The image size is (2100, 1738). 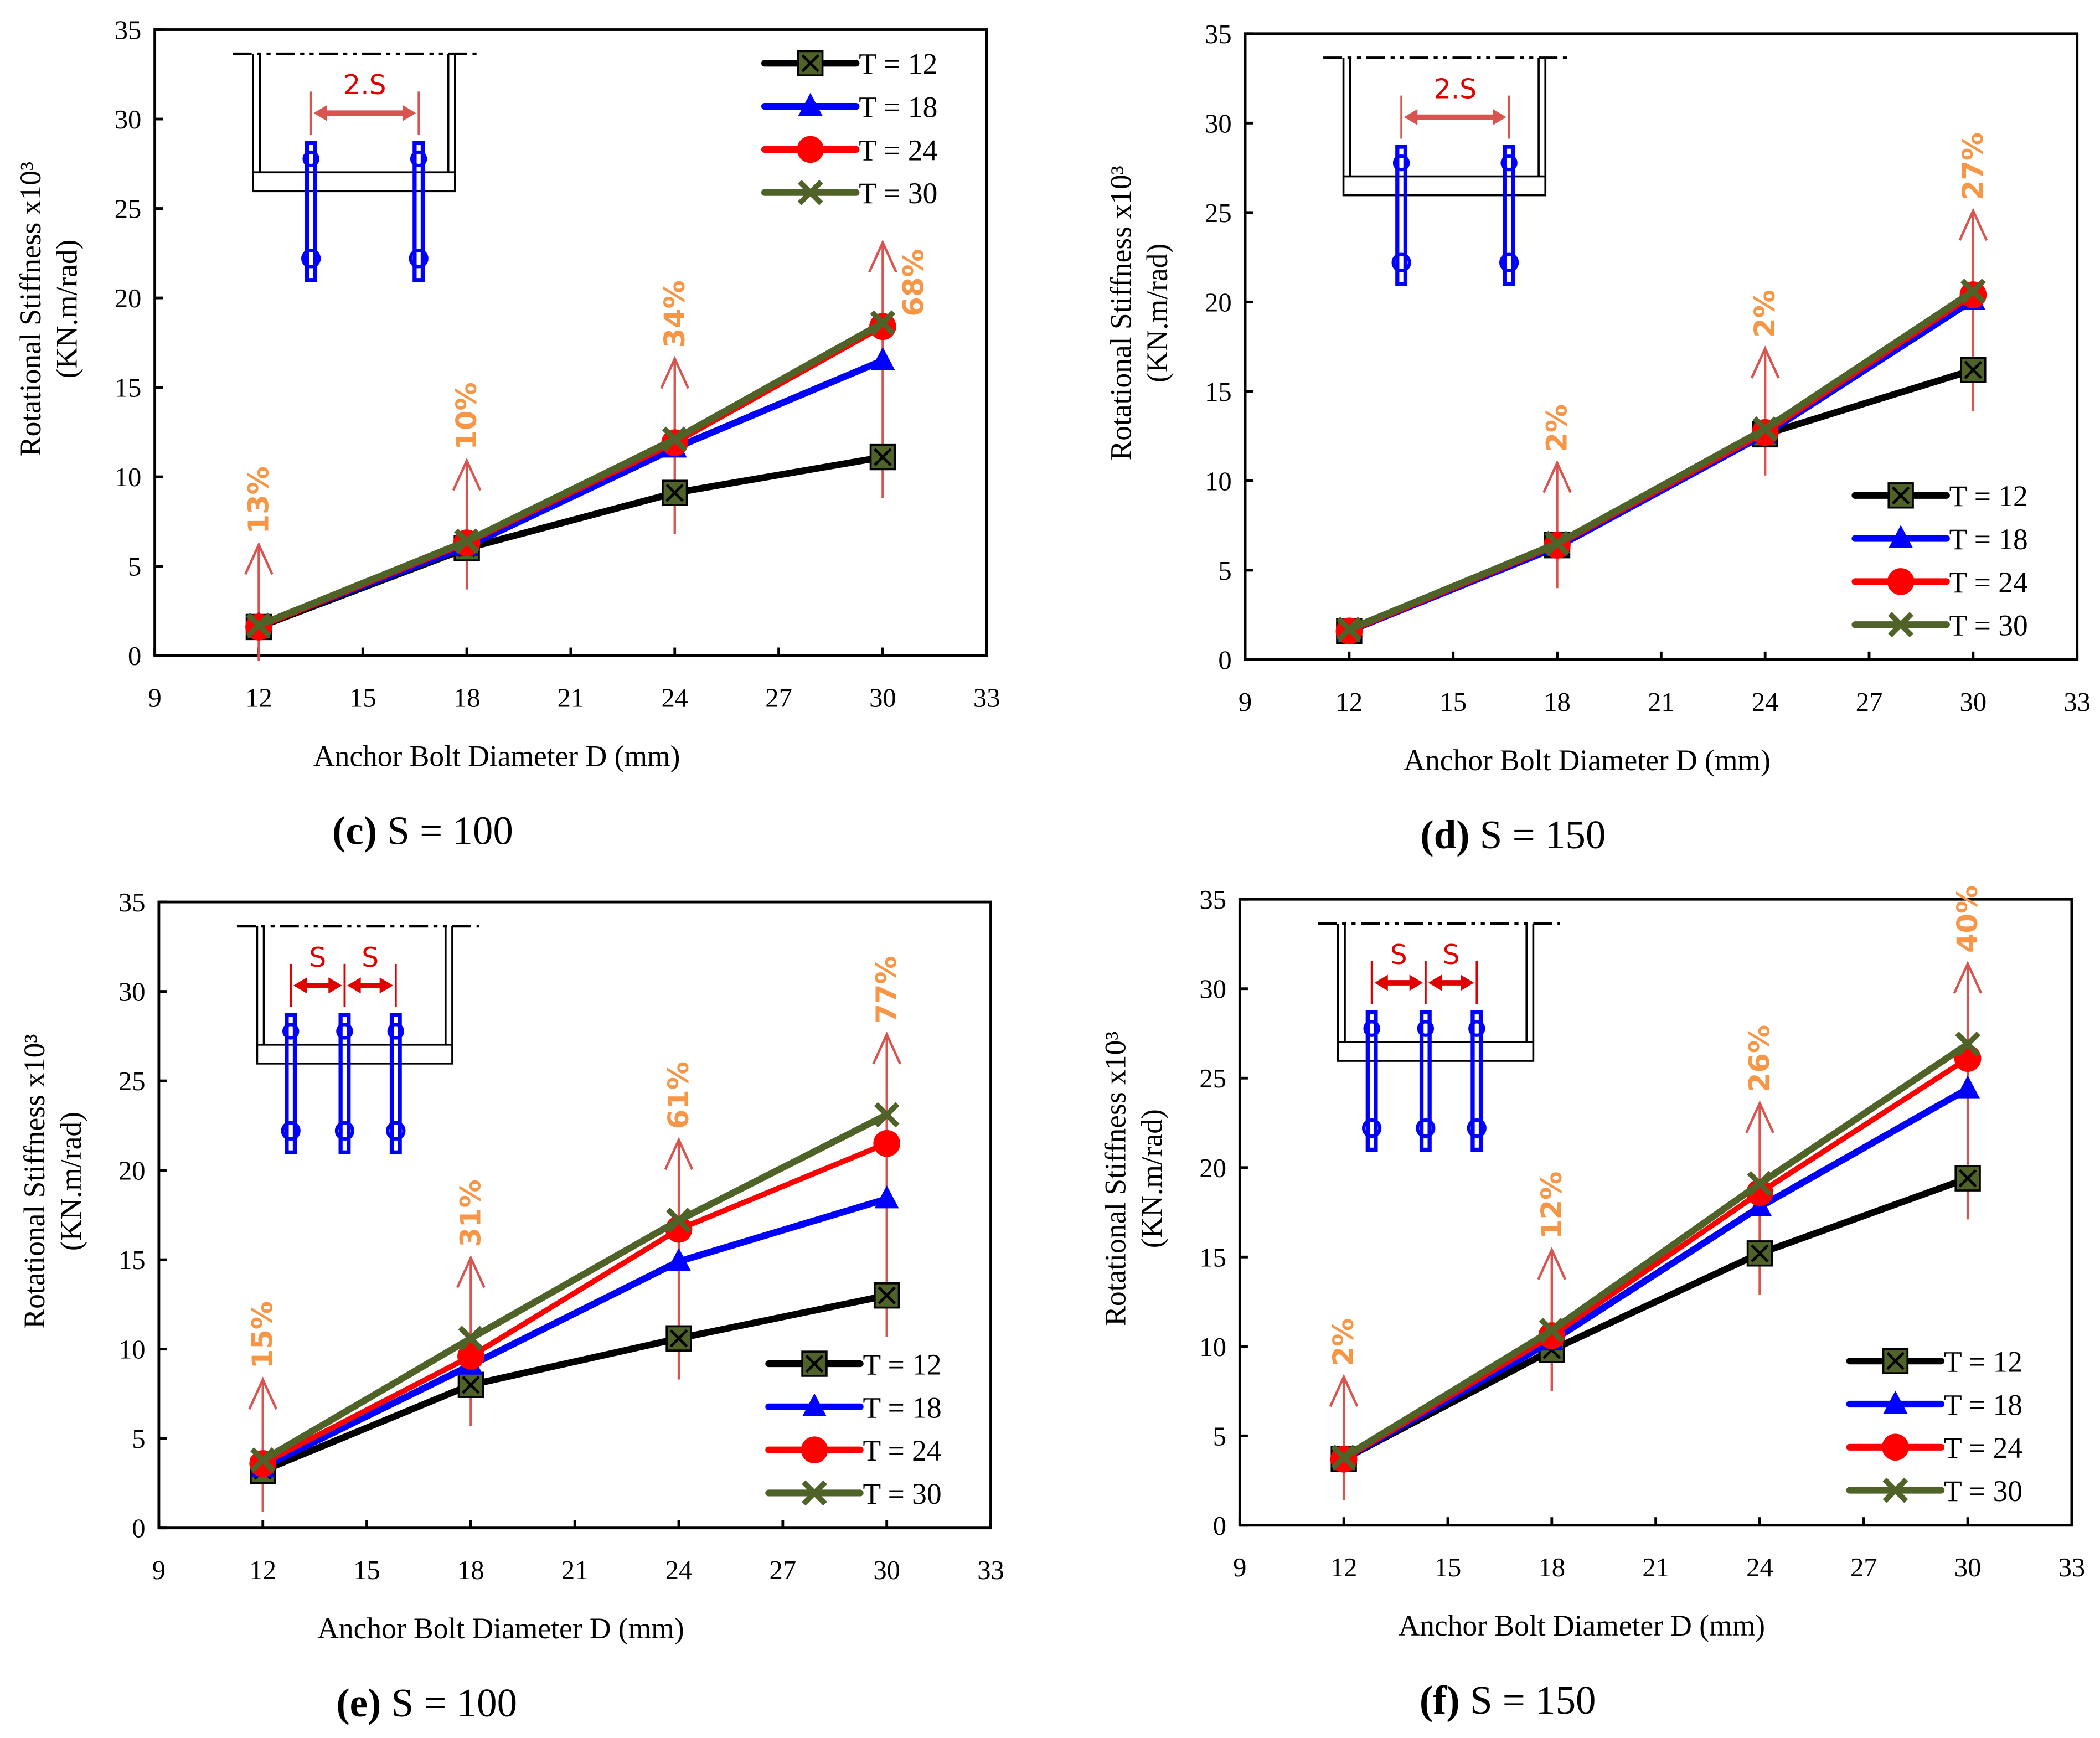 What do you see at coordinates (574, 1383) in the screenshot?
I see `series-line-t12` at bounding box center [574, 1383].